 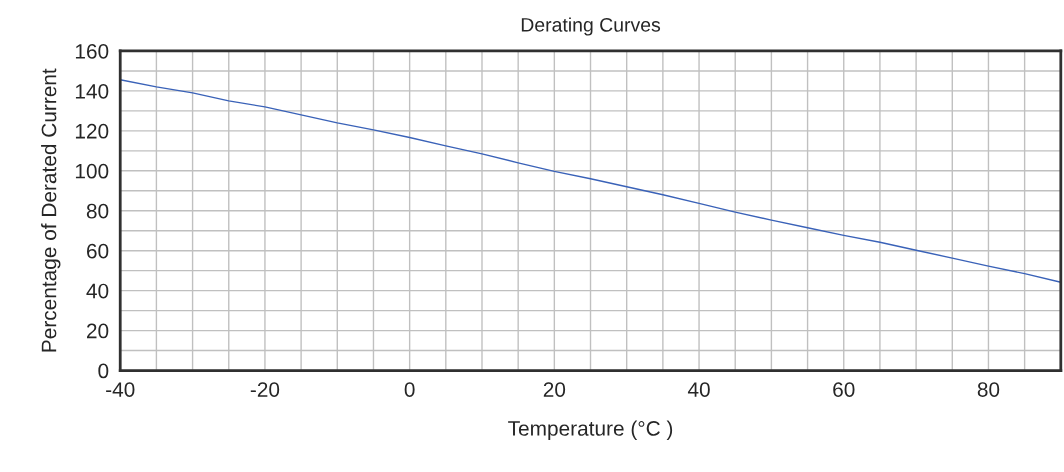 What do you see at coordinates (590, 430) in the screenshot?
I see `x-axis-title: Temperature (°C )` at bounding box center [590, 430].